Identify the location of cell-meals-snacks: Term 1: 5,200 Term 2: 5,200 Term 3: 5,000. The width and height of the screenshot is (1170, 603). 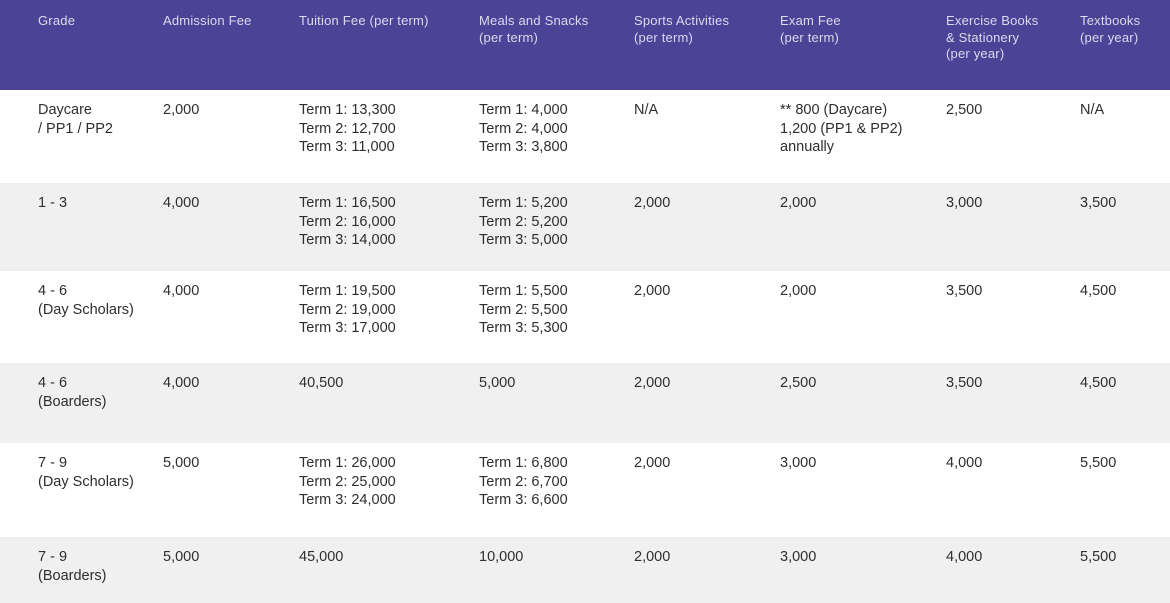
(556, 232).